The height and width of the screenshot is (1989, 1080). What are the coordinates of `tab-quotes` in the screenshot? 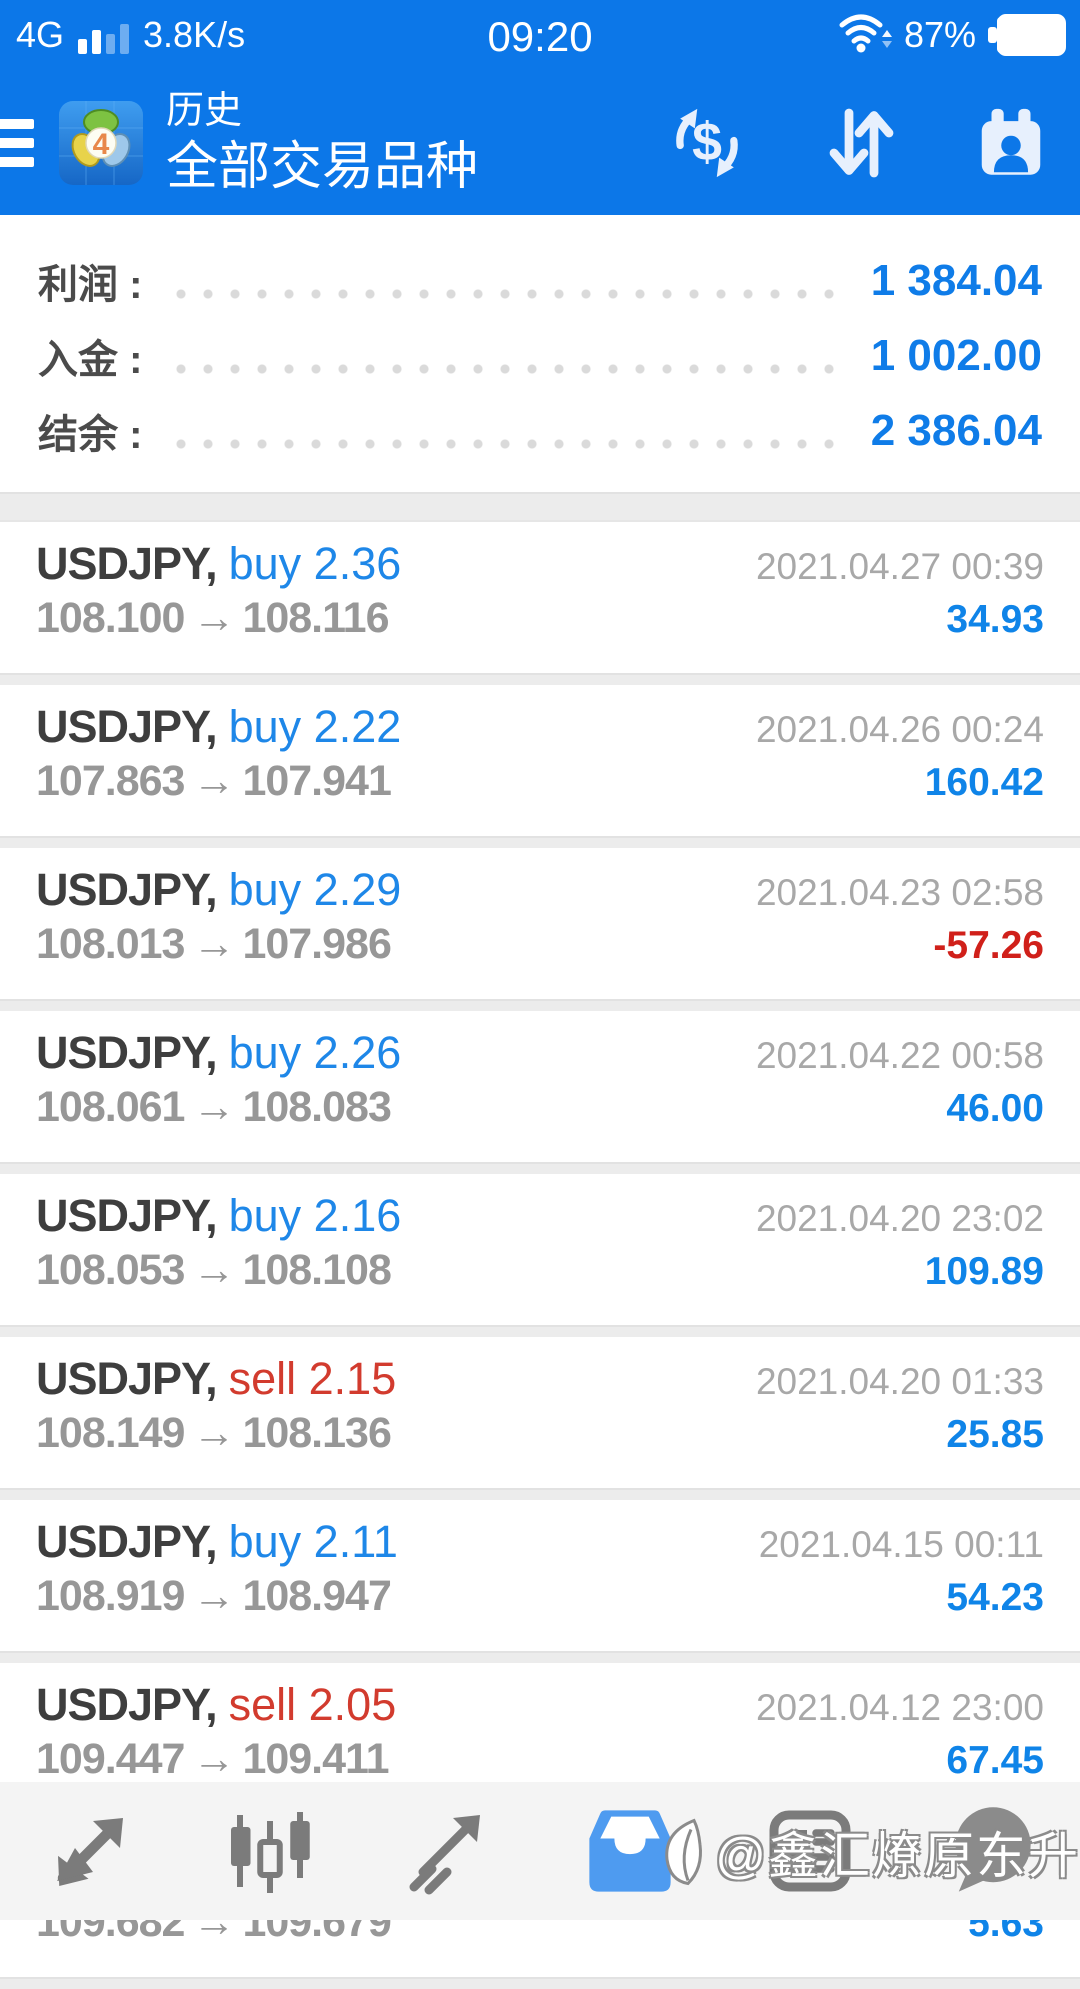 It's located at (90, 1851).